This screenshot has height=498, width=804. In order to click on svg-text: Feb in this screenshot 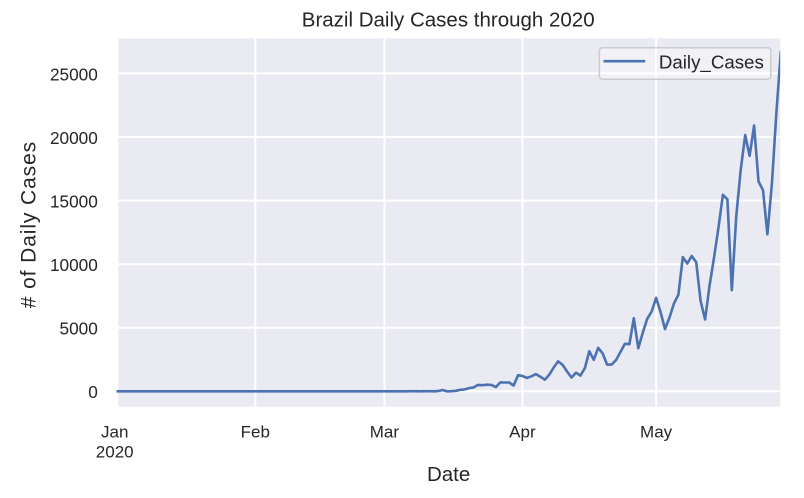, I will do `click(255, 431)`.